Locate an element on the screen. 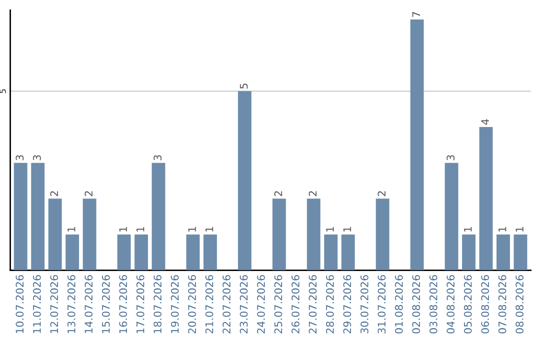 The width and height of the screenshot is (540, 340). x-tick-label: 15.07.2026 is located at coordinates (106, 304).